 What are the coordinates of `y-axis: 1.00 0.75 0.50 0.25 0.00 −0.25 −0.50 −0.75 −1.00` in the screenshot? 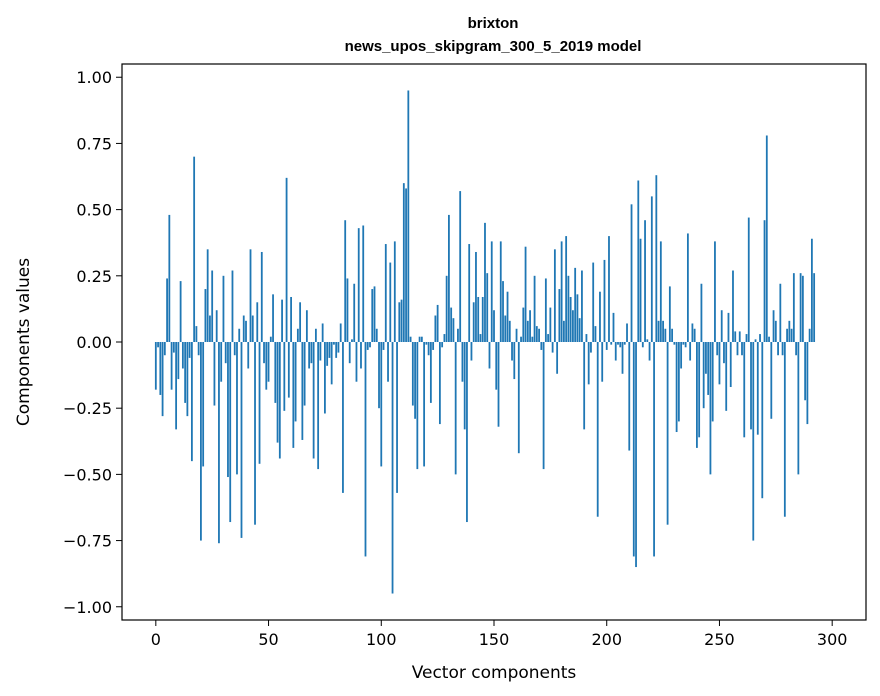 It's located at (92, 342).